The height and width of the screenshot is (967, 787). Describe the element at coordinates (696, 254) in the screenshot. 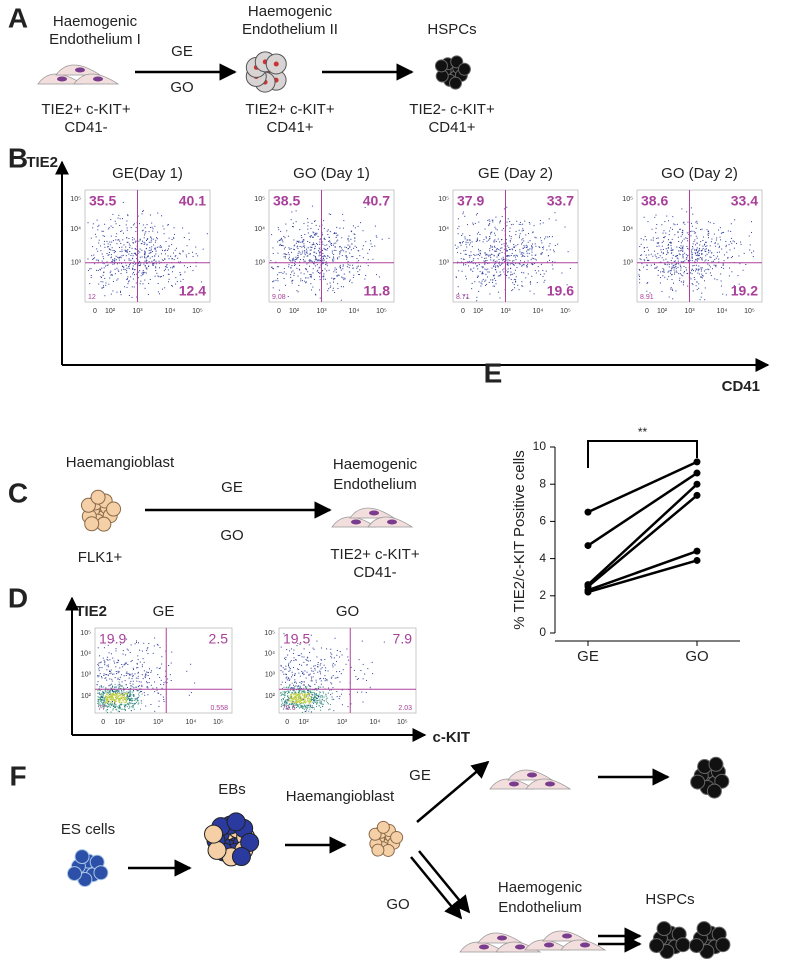

I see `event-dots` at that location.